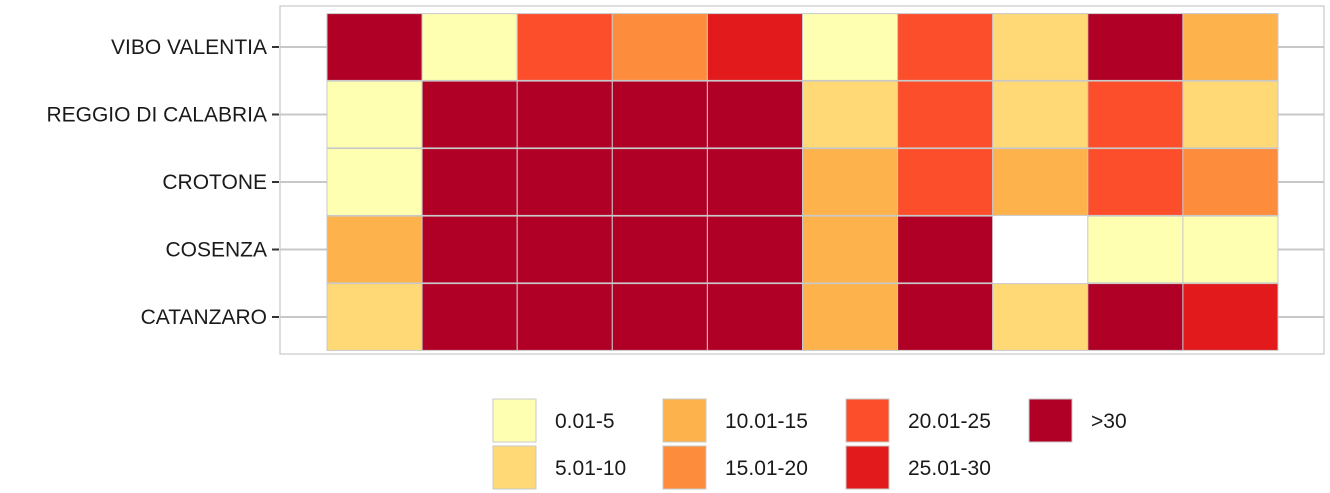 The image size is (1330, 493). I want to click on legend-label: 15.01-20, so click(766, 468).